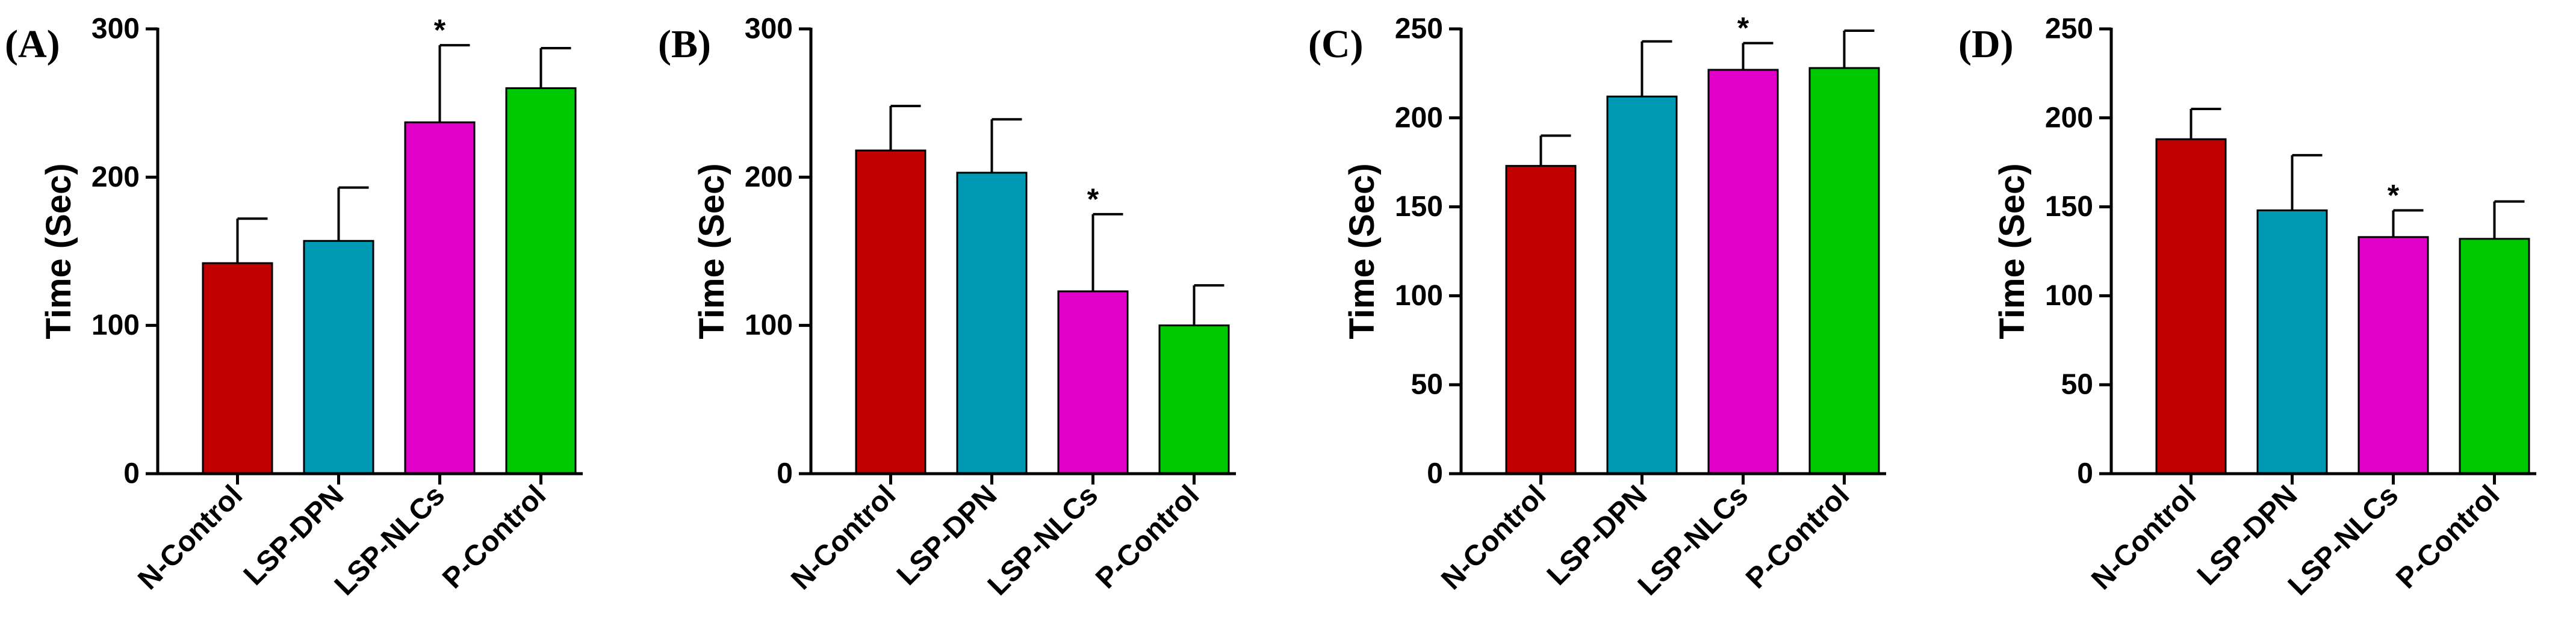  What do you see at coordinates (1986, 44) in the screenshot?
I see `panel-letter: (D)` at bounding box center [1986, 44].